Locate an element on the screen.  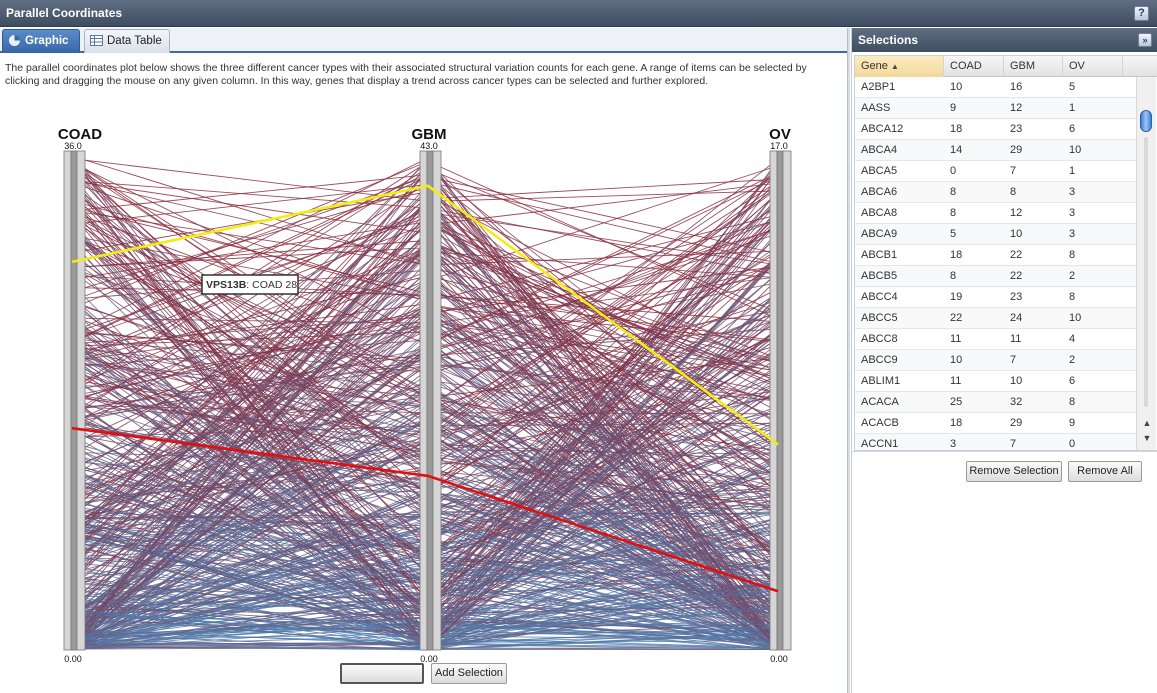
blank-button is located at coordinates (382, 673).